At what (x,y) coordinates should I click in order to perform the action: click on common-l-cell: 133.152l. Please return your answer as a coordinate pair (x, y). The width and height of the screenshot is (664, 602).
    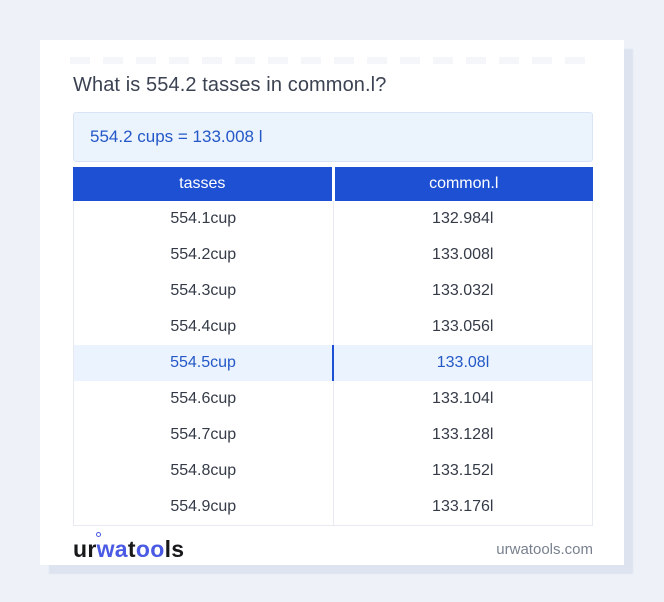
    Looking at the image, I should click on (462, 471).